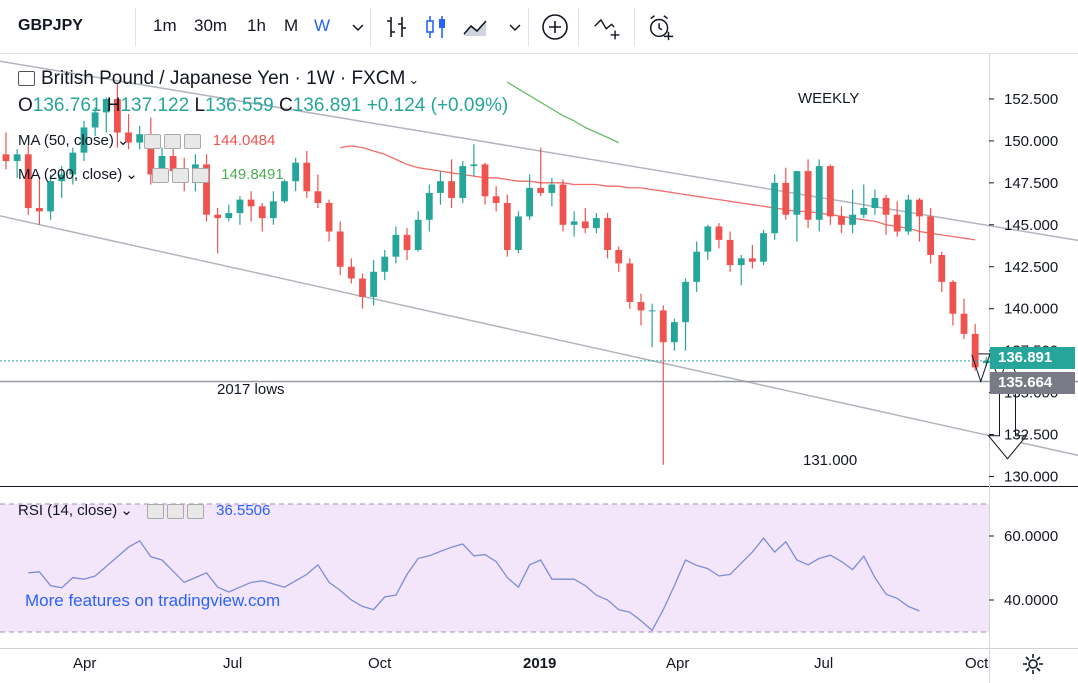 The height and width of the screenshot is (683, 1078). Describe the element at coordinates (1032, 383) in the screenshot. I see `level-price-badge: 135.664` at that location.